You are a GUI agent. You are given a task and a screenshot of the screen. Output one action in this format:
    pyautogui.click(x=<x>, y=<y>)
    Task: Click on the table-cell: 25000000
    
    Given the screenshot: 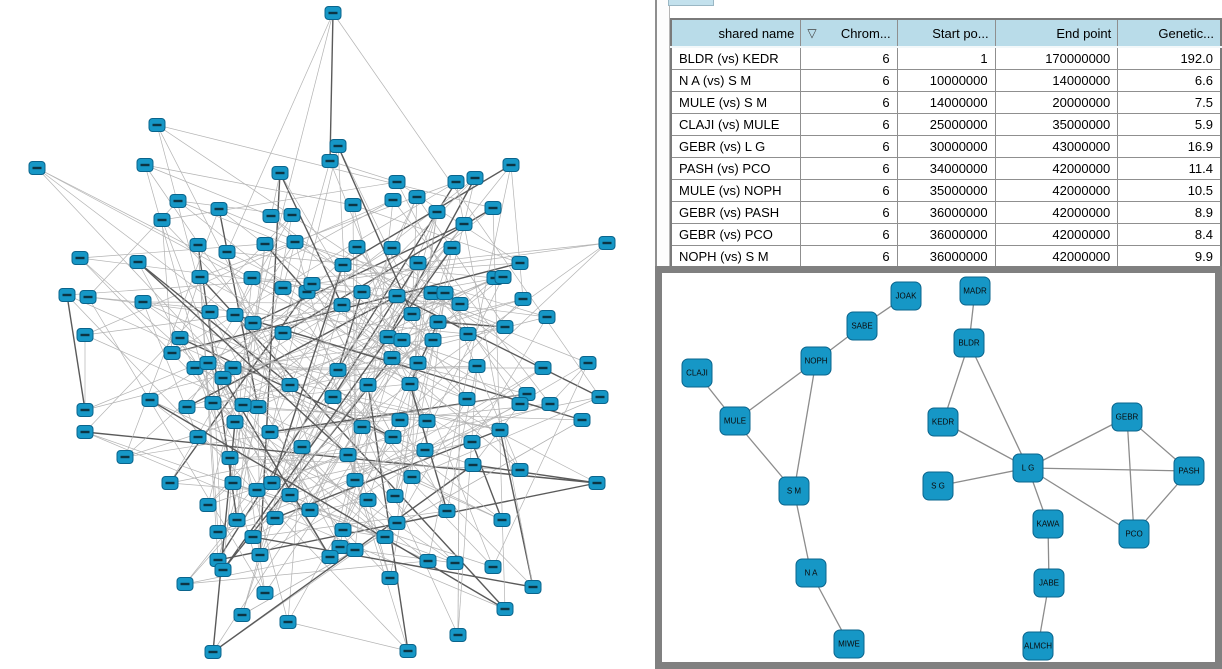 What is the action you would take?
    pyautogui.click(x=946, y=124)
    